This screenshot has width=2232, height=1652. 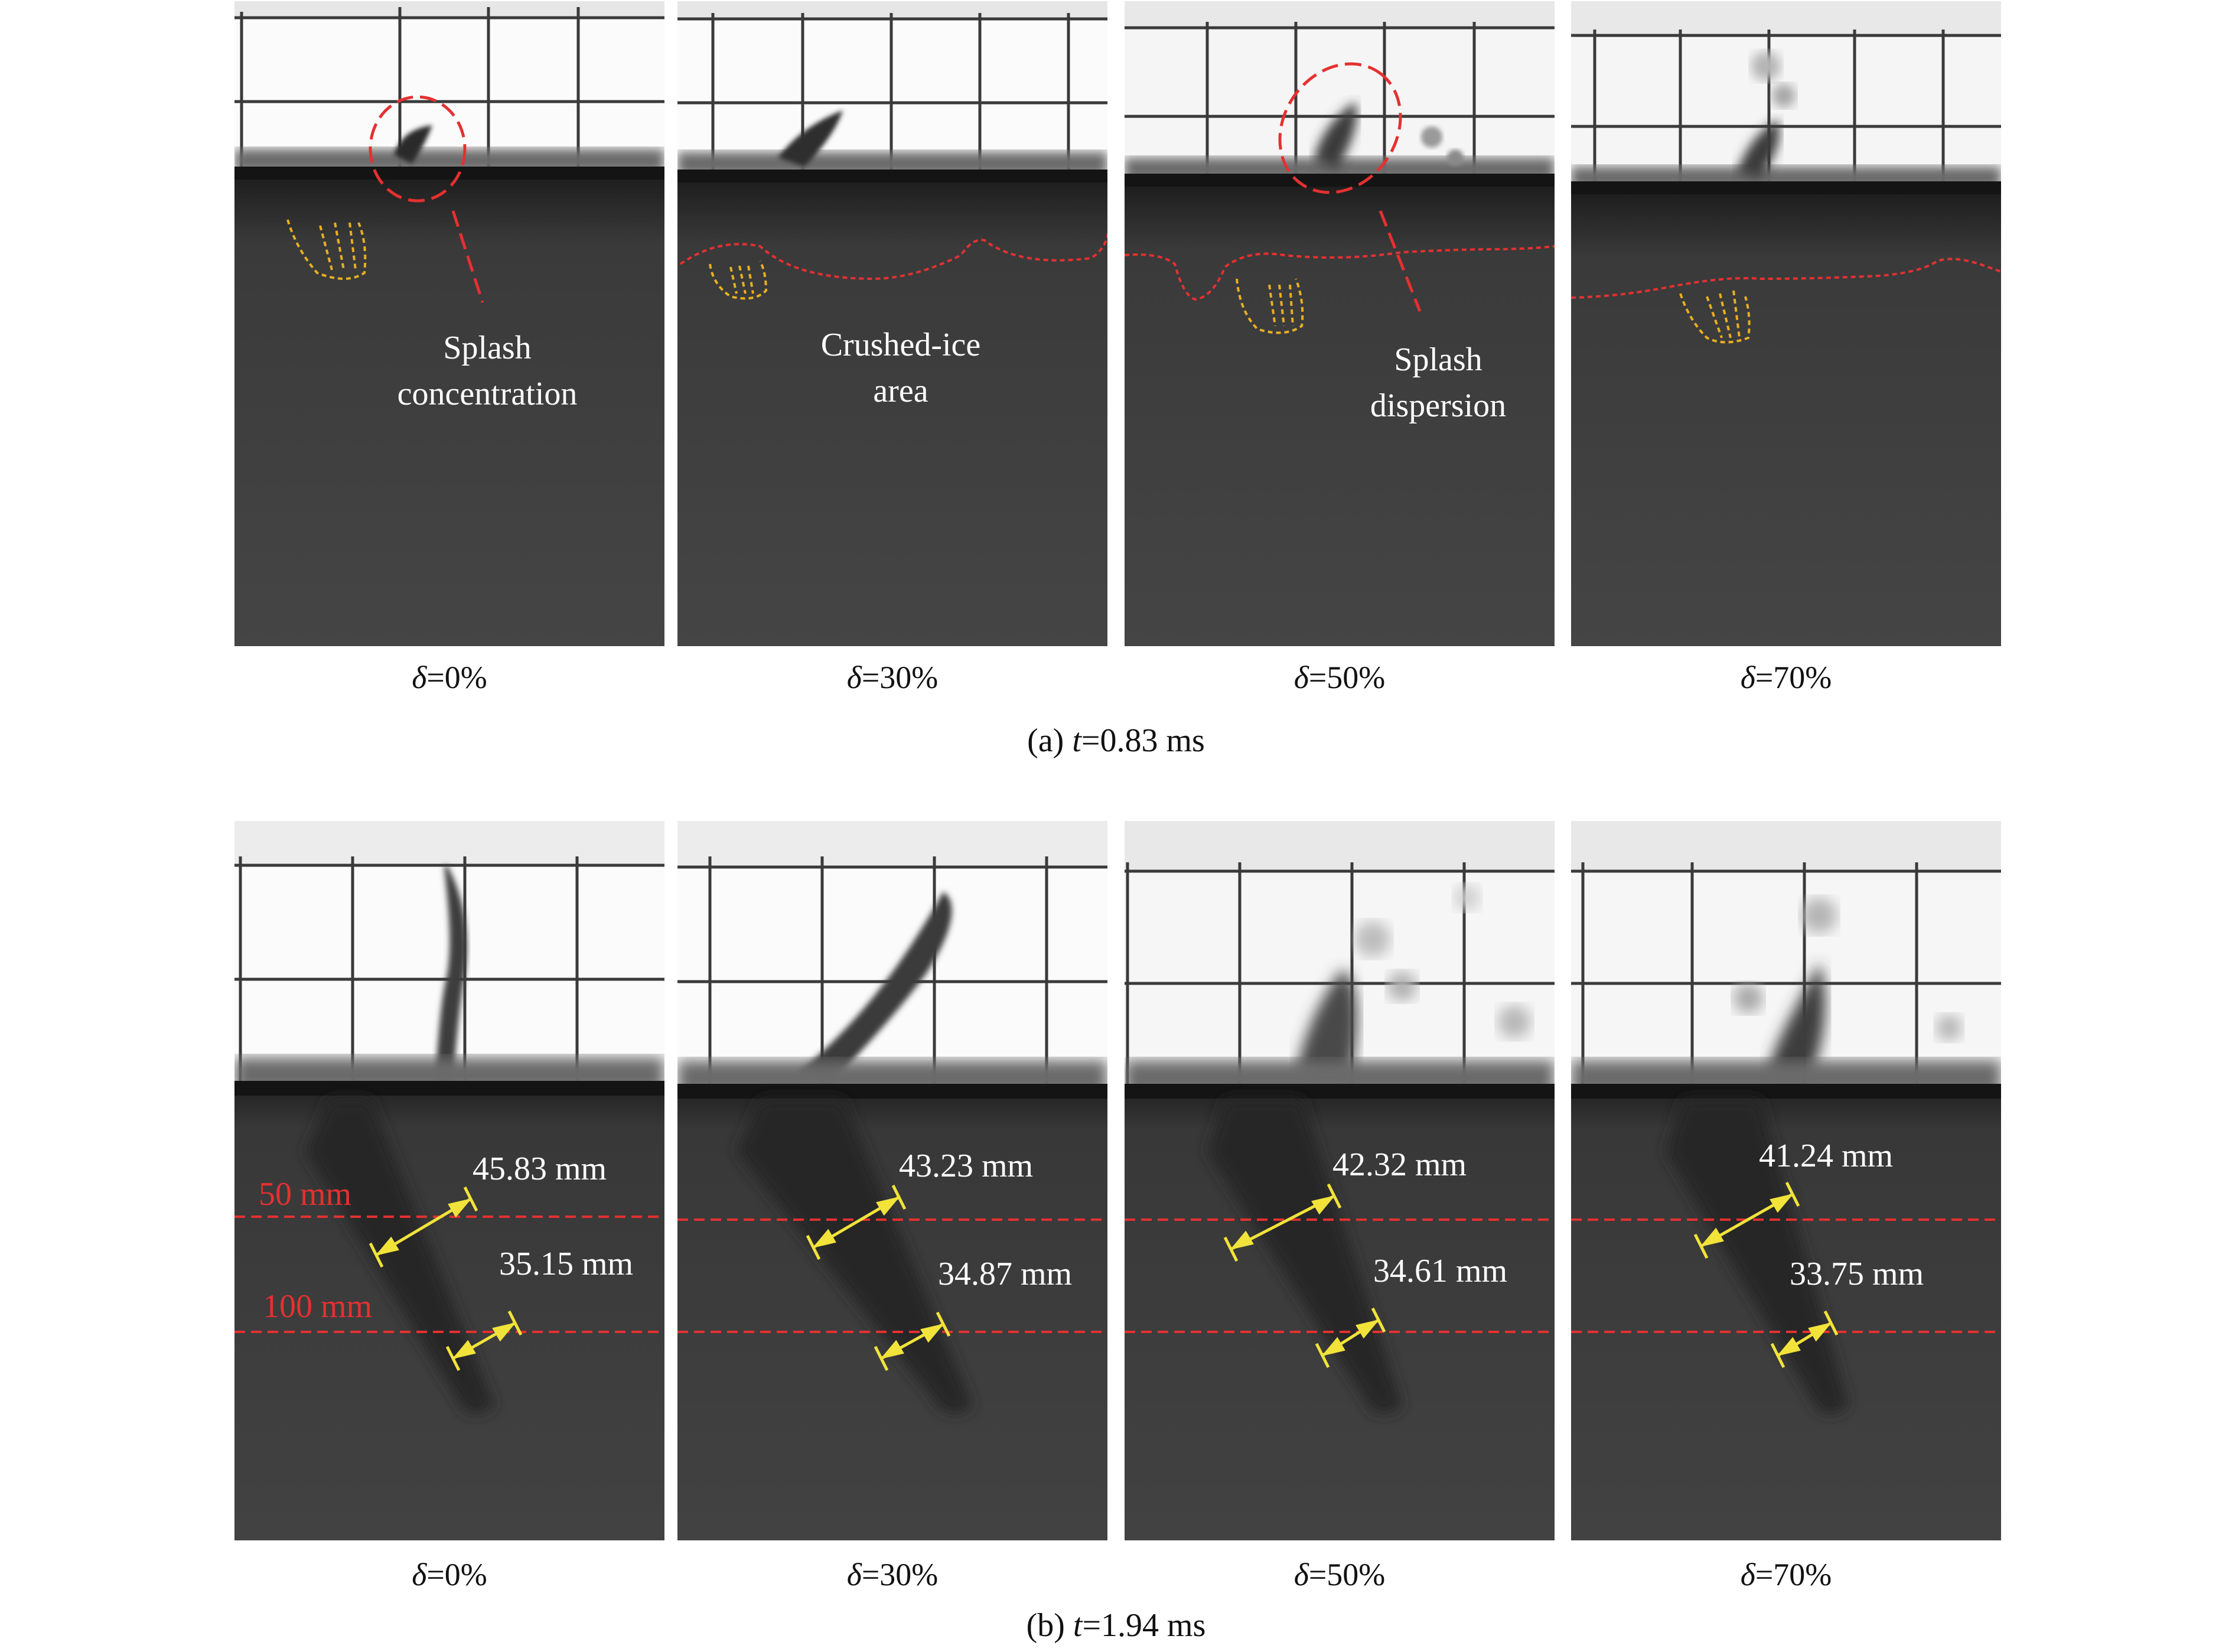 What do you see at coordinates (1399, 1164) in the screenshot?
I see `width-upper-50: 42.32 mm` at bounding box center [1399, 1164].